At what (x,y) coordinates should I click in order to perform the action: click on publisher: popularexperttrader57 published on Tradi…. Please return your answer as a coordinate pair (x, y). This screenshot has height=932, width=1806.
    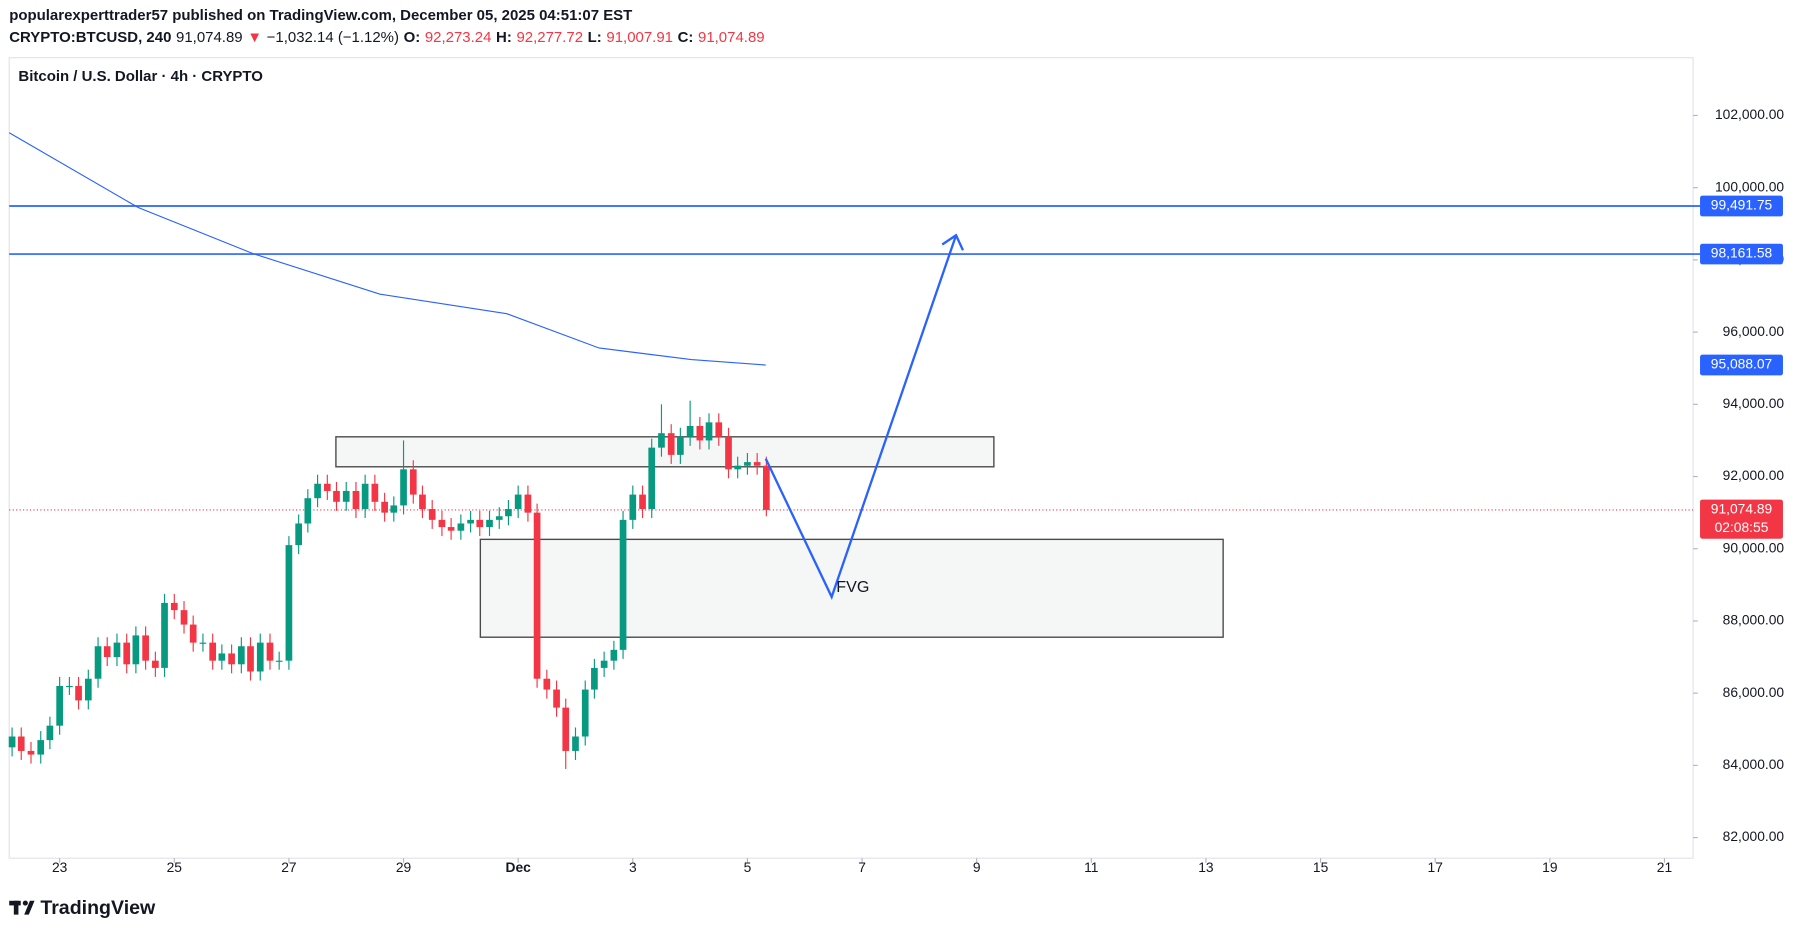
    Looking at the image, I should click on (320, 15).